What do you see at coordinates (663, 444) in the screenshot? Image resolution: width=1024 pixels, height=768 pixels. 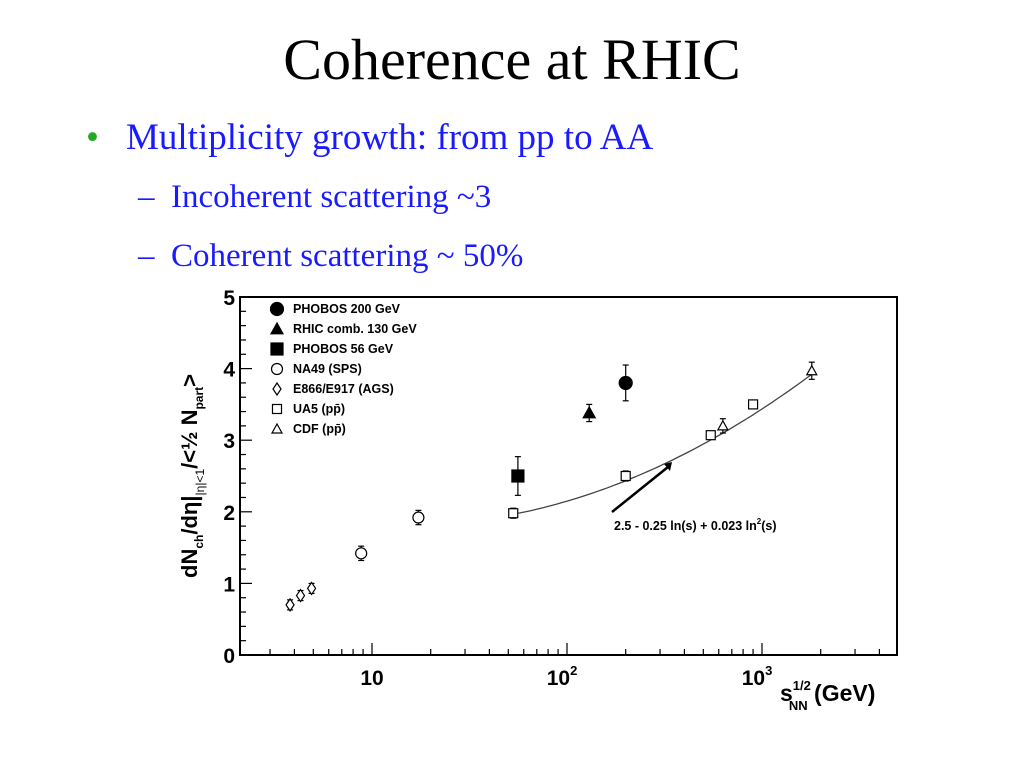 I see `fit-curve` at bounding box center [663, 444].